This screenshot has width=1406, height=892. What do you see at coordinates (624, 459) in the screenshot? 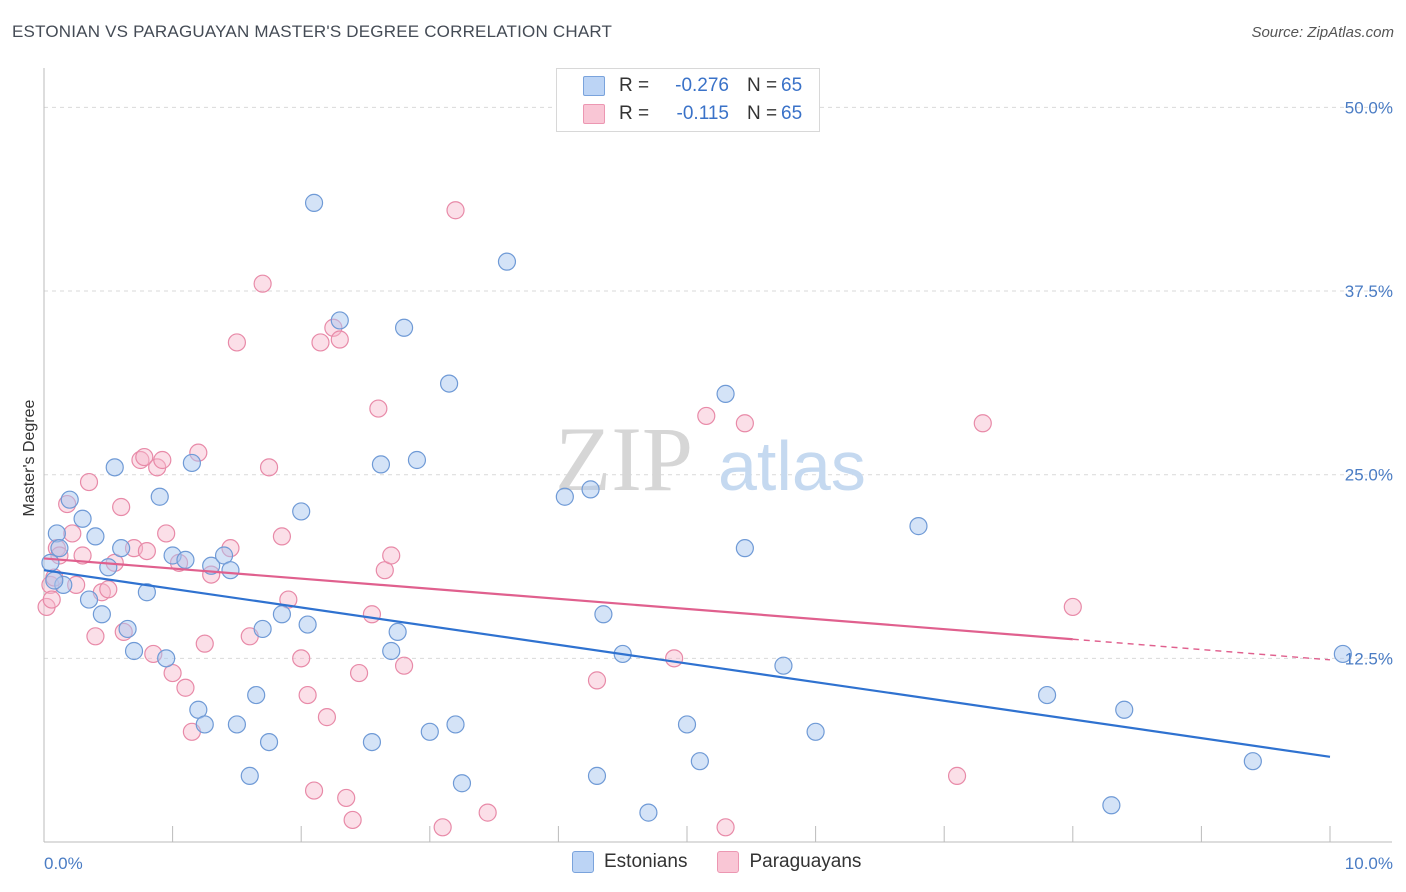
I see `watermark-zip: ZIP` at bounding box center [624, 459].